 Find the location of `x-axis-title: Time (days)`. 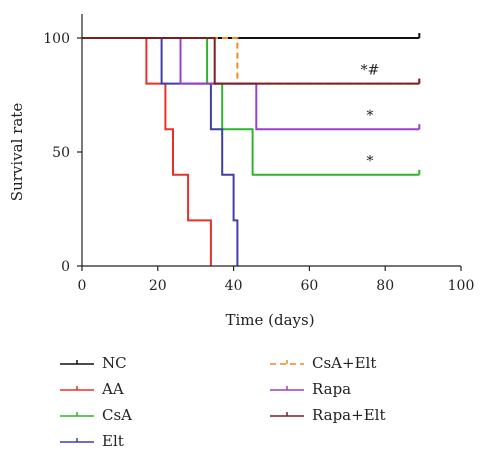

x-axis-title: Time (days) is located at coordinates (269, 320).